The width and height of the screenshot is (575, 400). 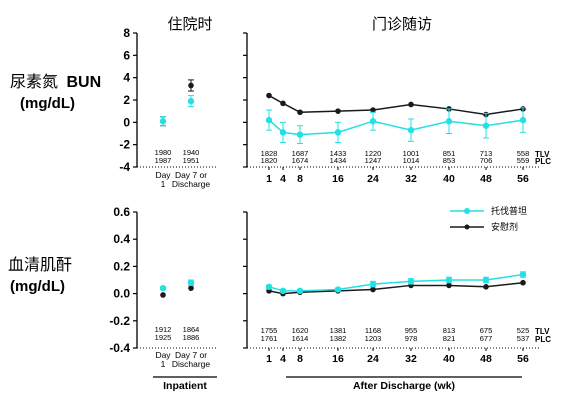 What do you see at coordinates (126, 122) in the screenshot?
I see `bun-inpatient-y-tick-label: 0` at bounding box center [126, 122].